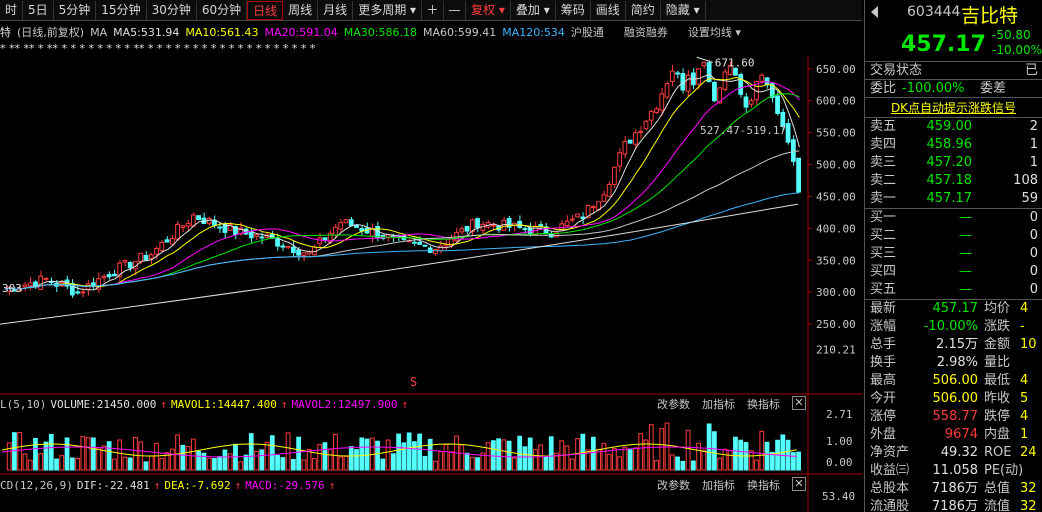 This screenshot has height=512, width=1042. What do you see at coordinates (75, 10) in the screenshot?
I see `toolbar-btn-2: 5分钟` at bounding box center [75, 10].